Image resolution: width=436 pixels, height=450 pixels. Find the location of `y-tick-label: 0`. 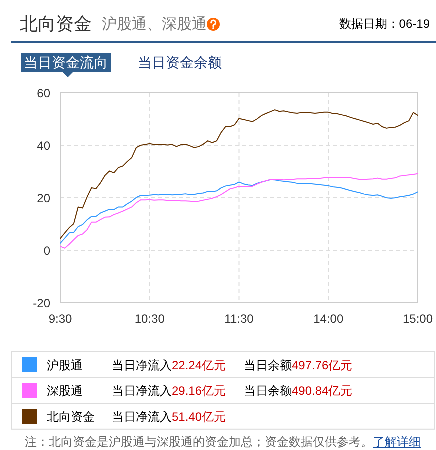

y-tick-label: 0 is located at coordinates (47, 251).